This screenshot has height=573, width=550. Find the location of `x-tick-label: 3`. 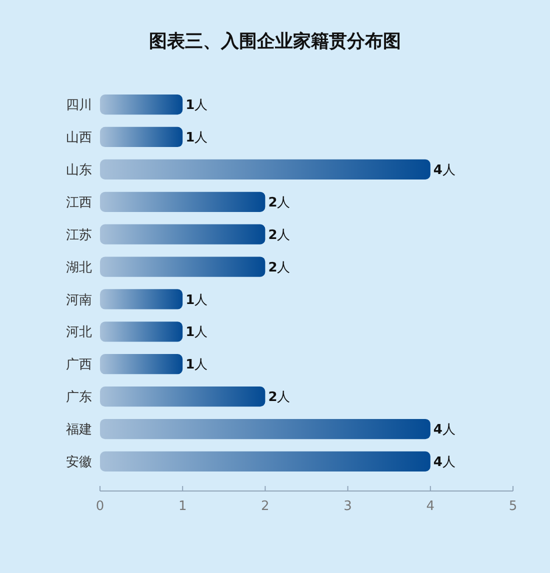

x-tick-label: 3 is located at coordinates (348, 506).